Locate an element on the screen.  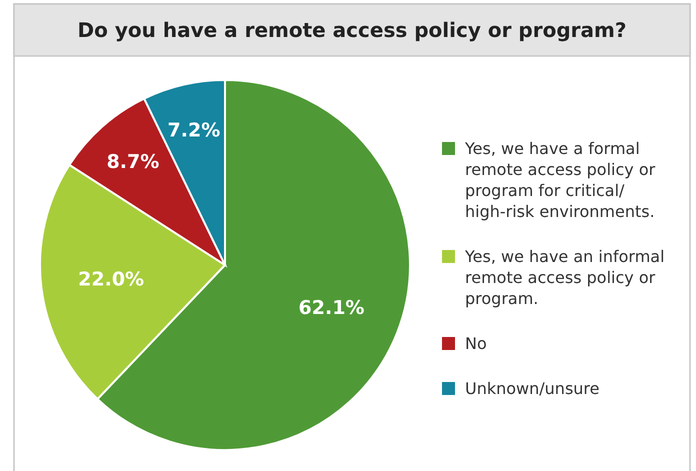
legend-label: Yes, we have an informal remote access policy or program. is located at coordinates (564, 277).